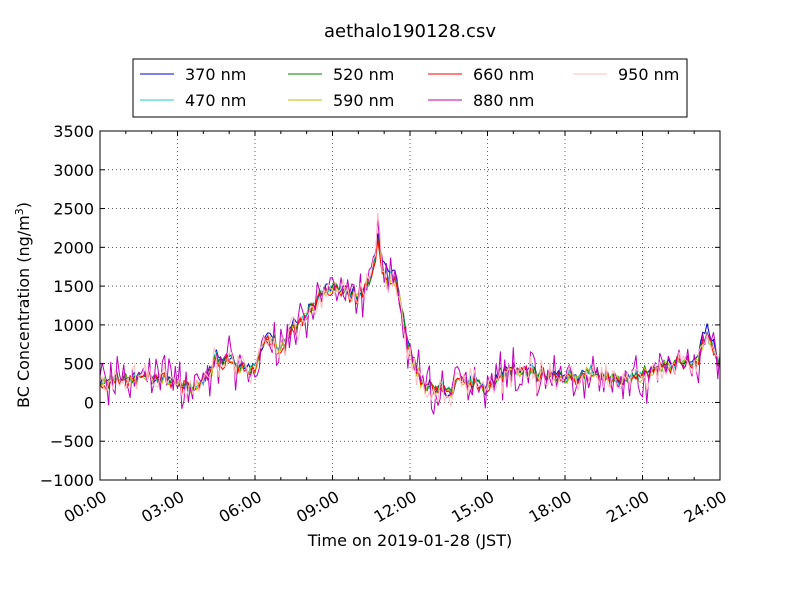 This screenshot has width=800, height=600. What do you see at coordinates (73, 170) in the screenshot?
I see `y-tick-label: 3000` at bounding box center [73, 170].